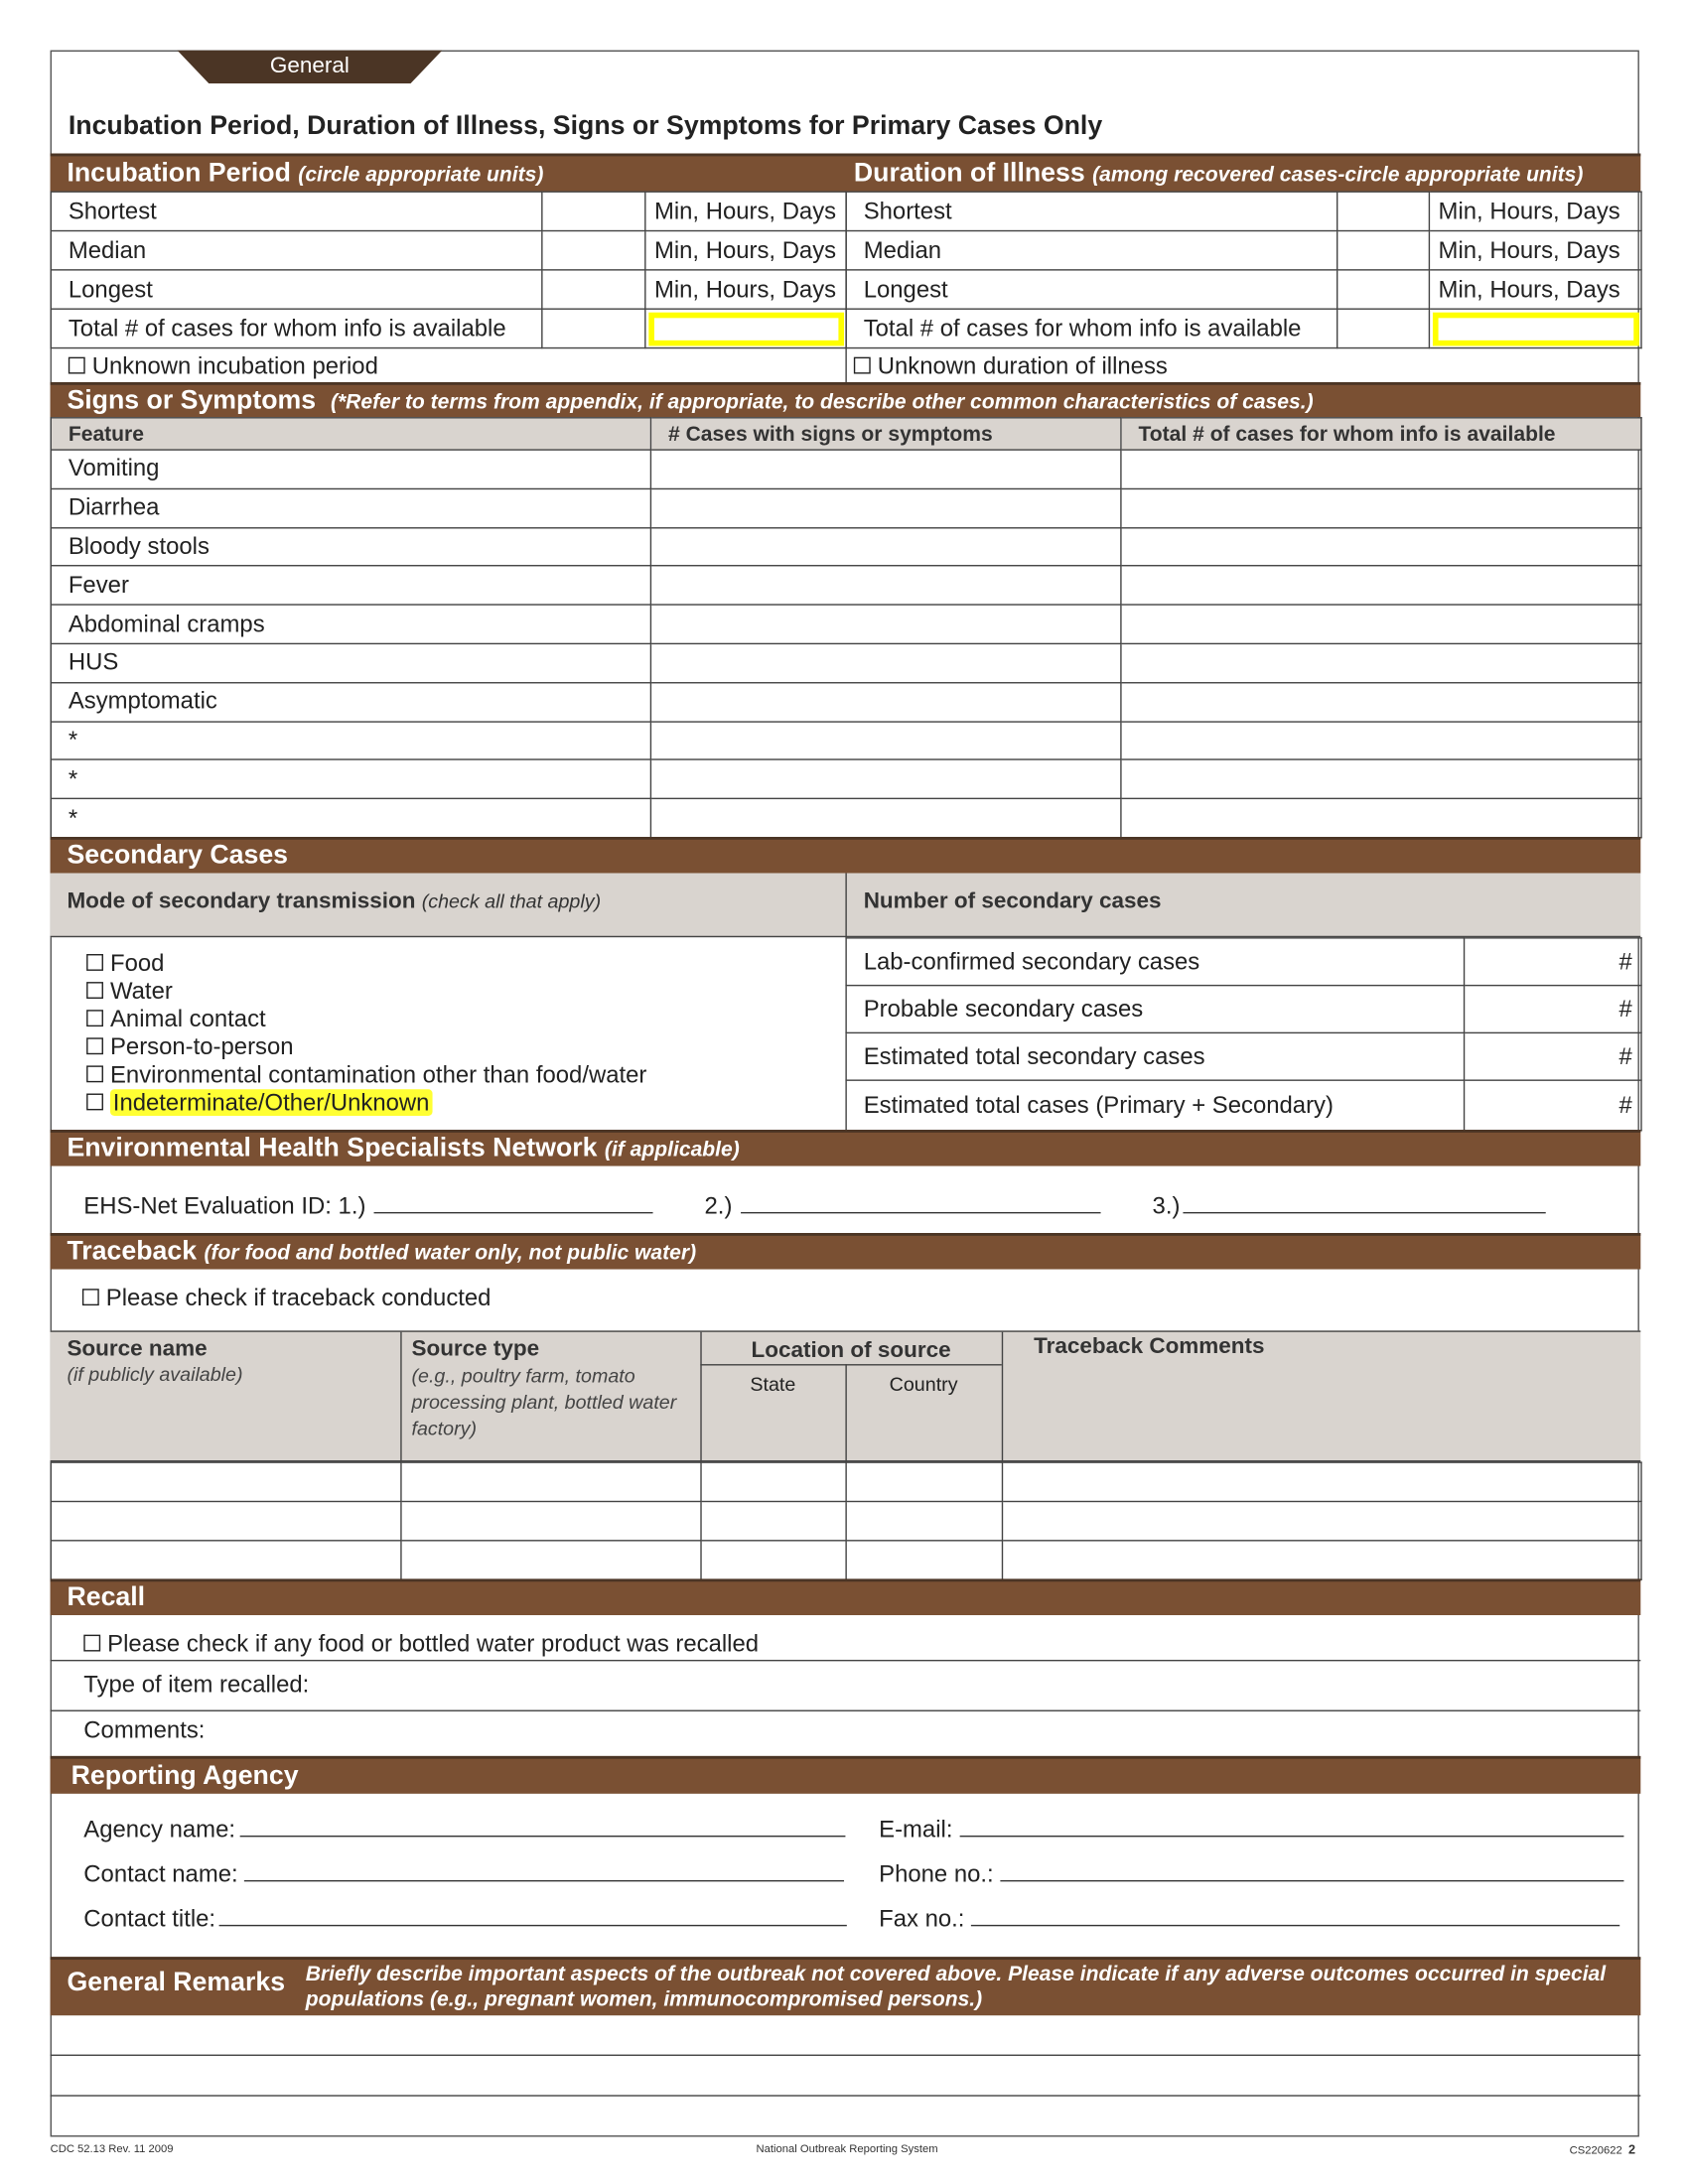  What do you see at coordinates (366, 1019) in the screenshot?
I see `mode-checkbox: Animal contact` at bounding box center [366, 1019].